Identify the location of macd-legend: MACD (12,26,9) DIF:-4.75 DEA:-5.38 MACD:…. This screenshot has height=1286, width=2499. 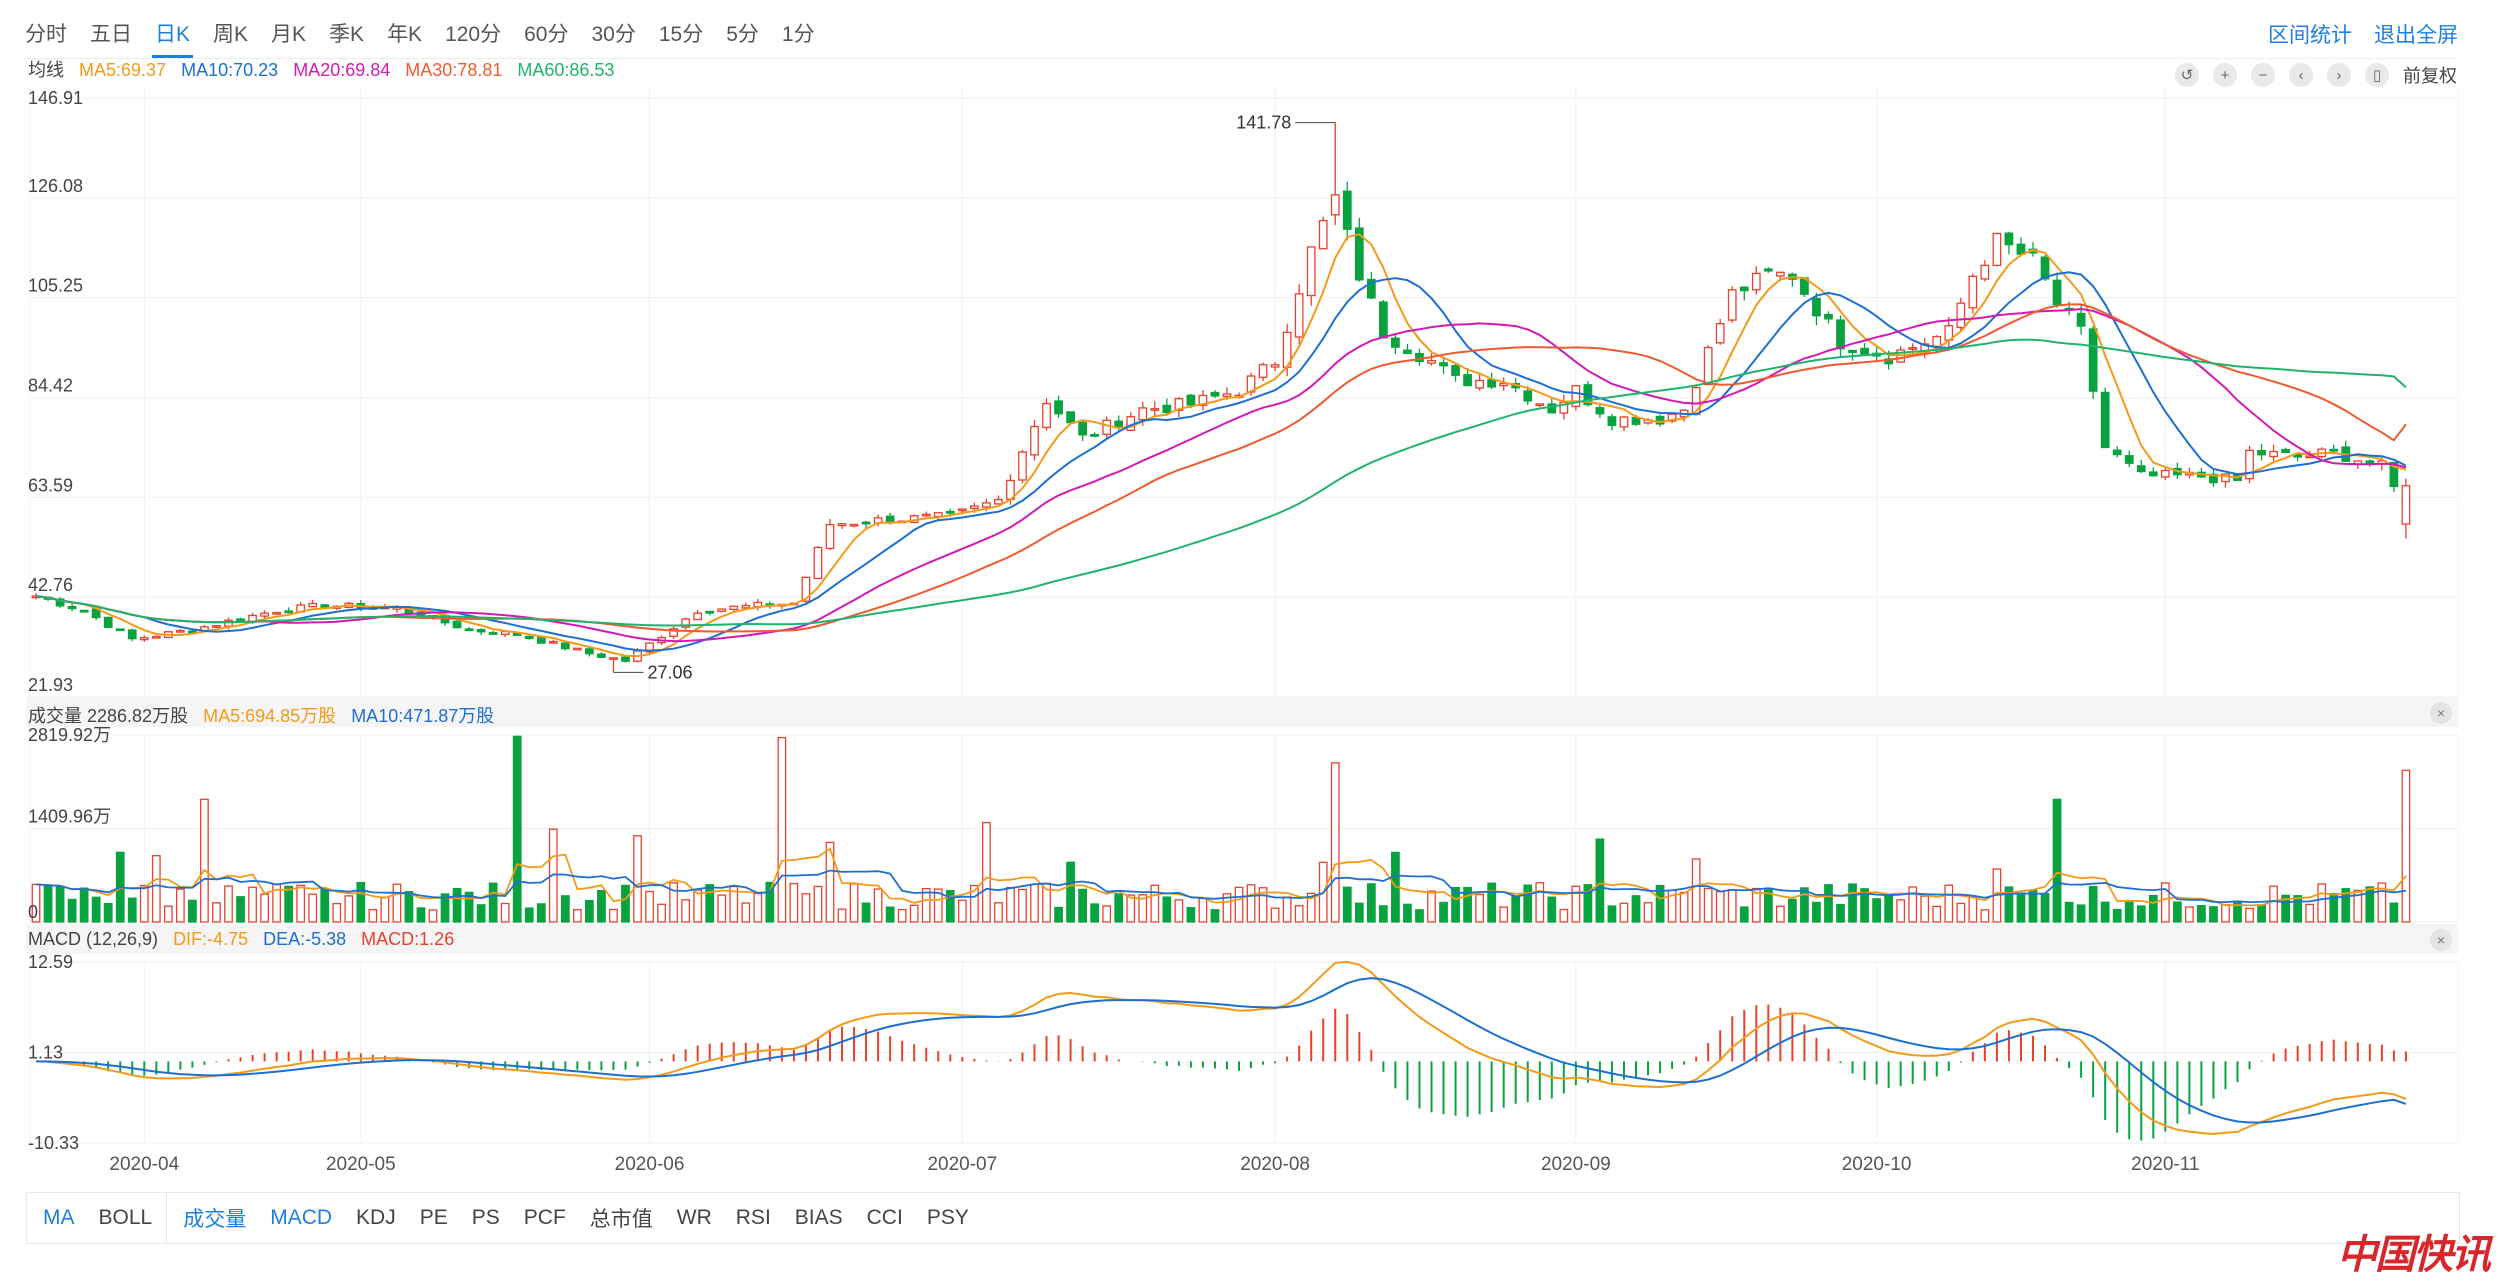
(246, 939).